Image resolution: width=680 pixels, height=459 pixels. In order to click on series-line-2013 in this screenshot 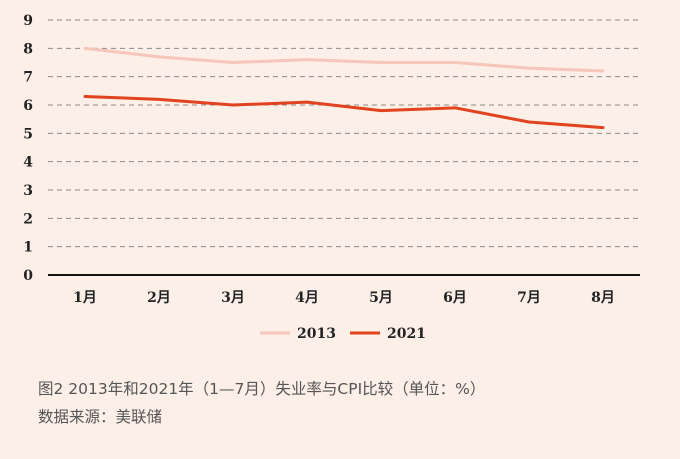, I will do `click(344, 59)`.